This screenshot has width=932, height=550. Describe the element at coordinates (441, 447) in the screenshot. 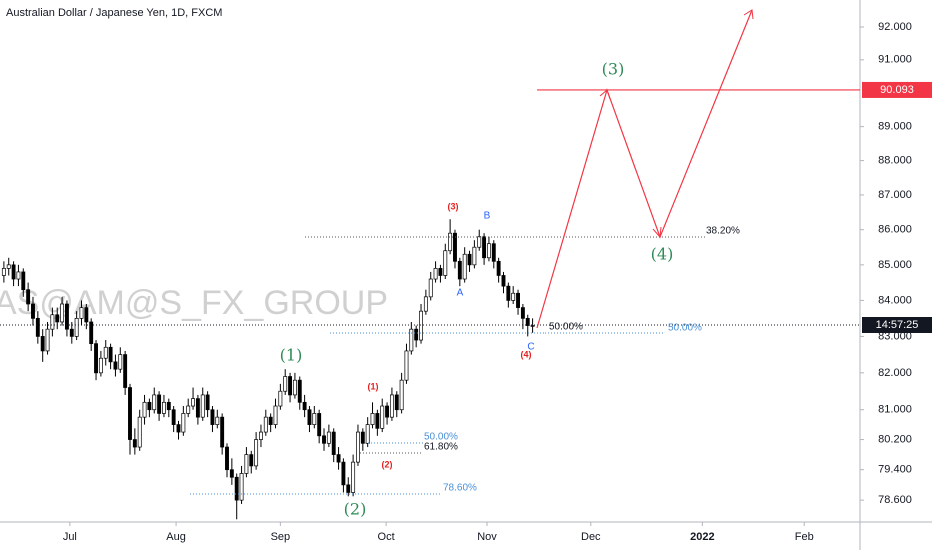

I see `fib-label: 61.80%` at that location.